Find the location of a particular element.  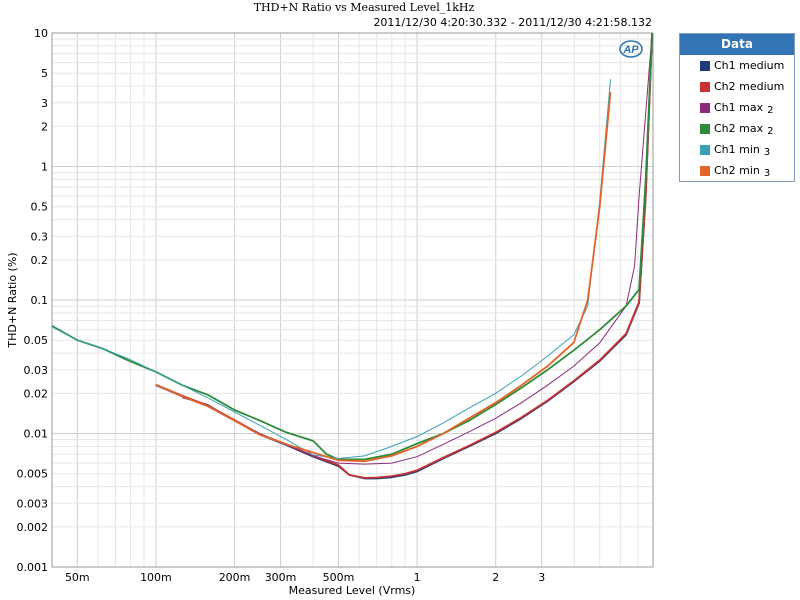

x-axis-ticks: 50m 100m 200m 300m 500m 1 2 3 is located at coordinates (305, 577).